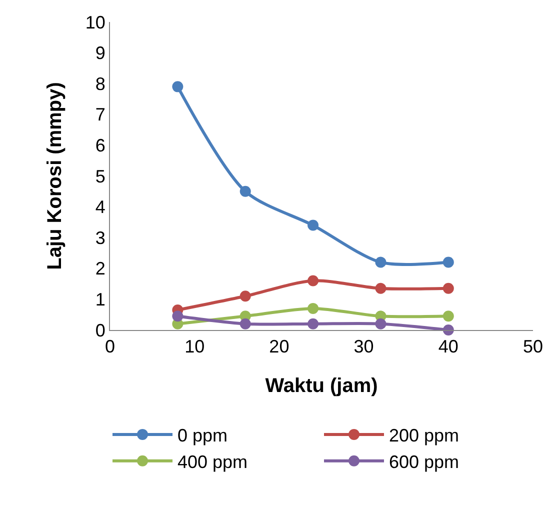 The height and width of the screenshot is (505, 555). I want to click on legend-label: 0 ppm, so click(203, 435).